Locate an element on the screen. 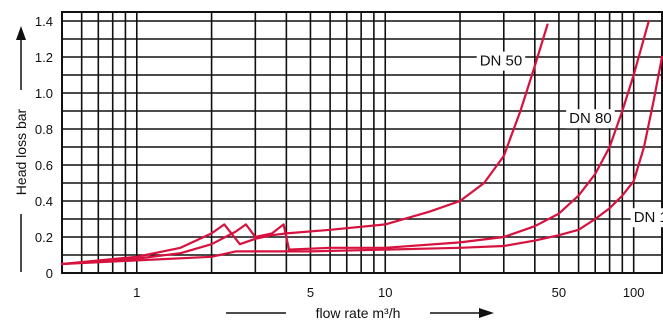 The width and height of the screenshot is (663, 325). x-tick-label: 10 is located at coordinates (385, 292).